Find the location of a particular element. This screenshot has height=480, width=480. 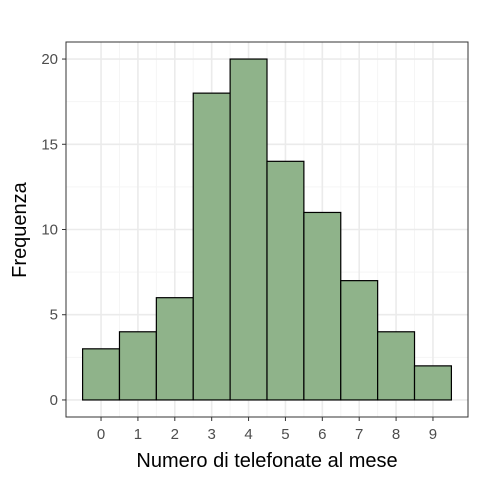

x-tick-label: 6 is located at coordinates (322, 434).